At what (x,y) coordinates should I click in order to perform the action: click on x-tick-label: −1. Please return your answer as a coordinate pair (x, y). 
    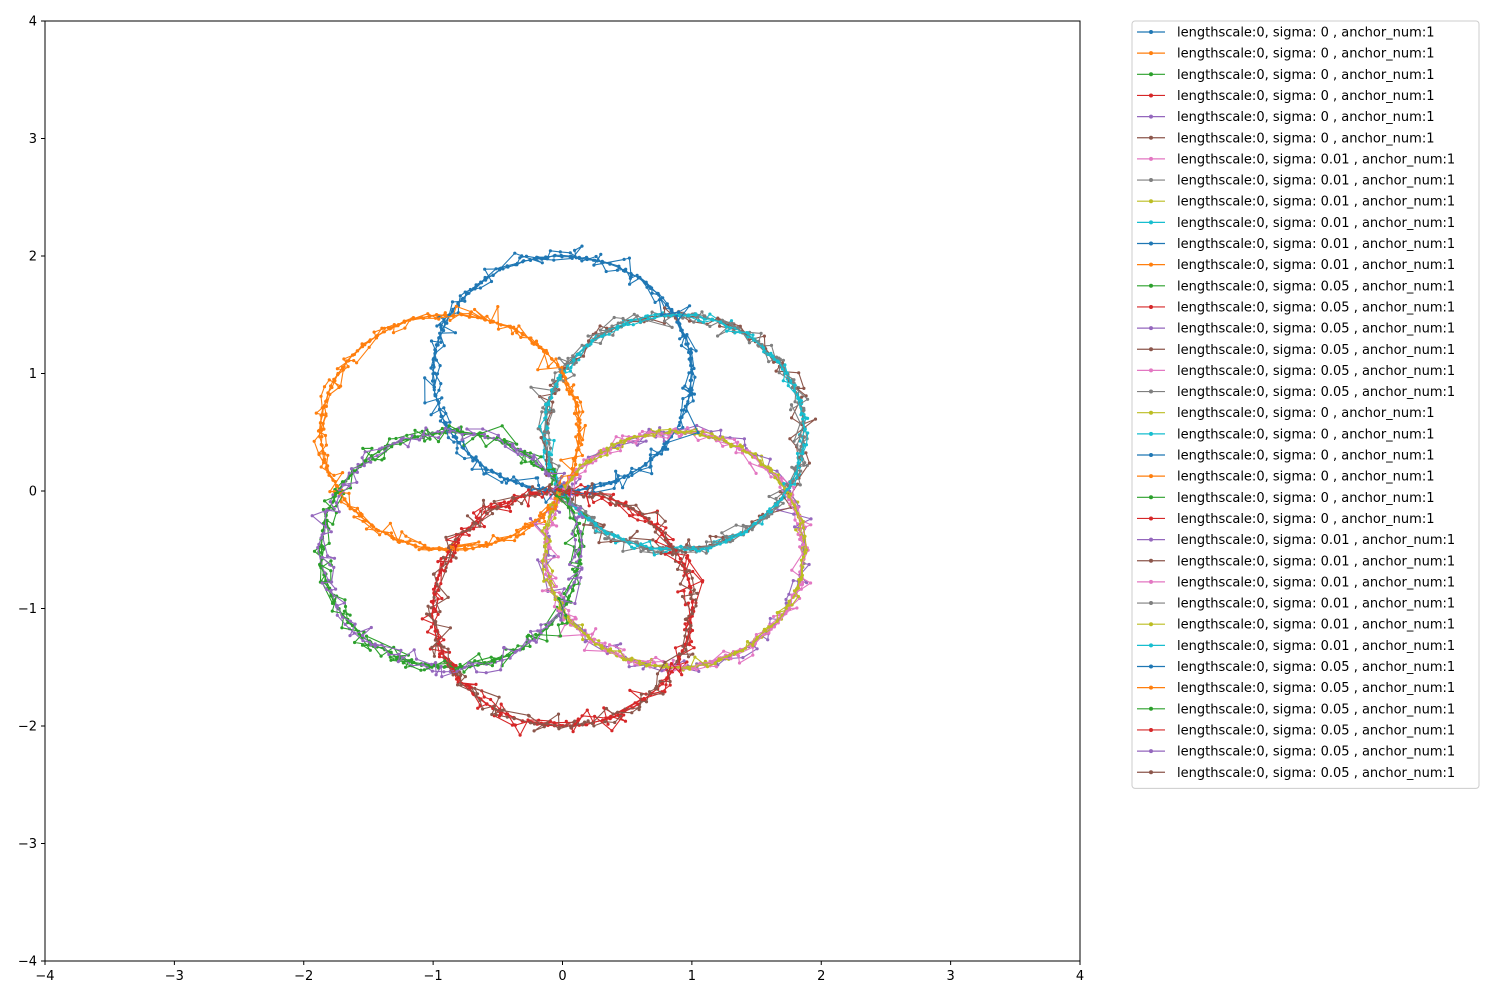
    Looking at the image, I should click on (433, 976).